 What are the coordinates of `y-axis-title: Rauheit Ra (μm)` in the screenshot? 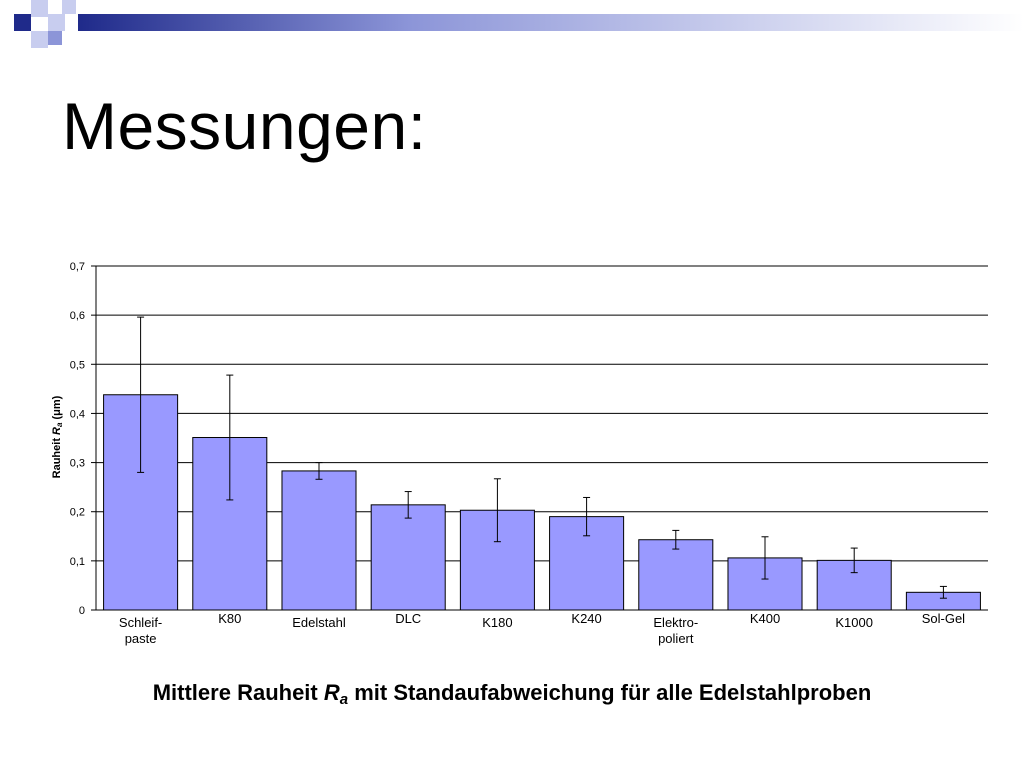 It's located at (57, 436).